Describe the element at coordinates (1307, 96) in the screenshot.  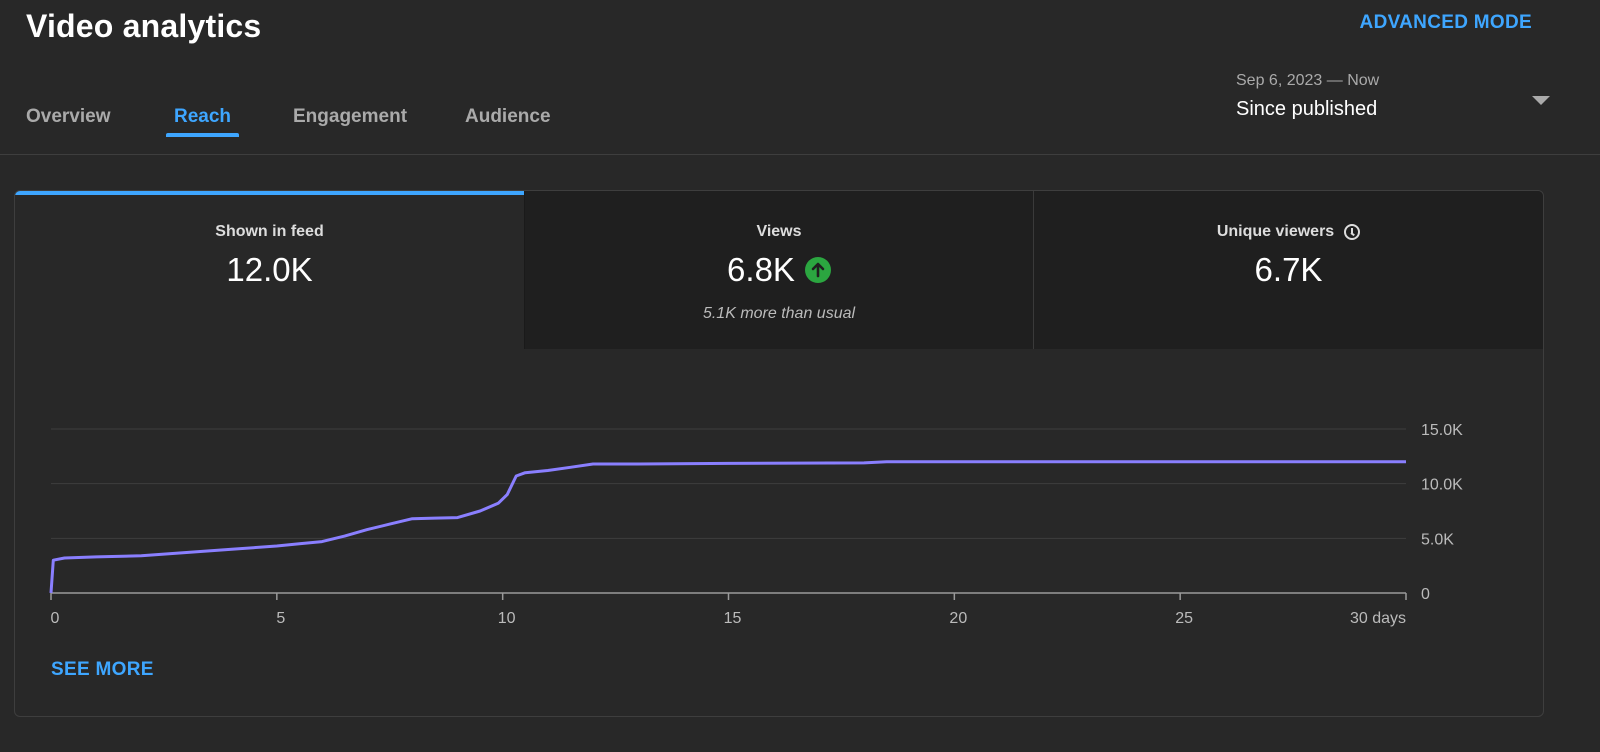
I see `date-range-selector: Sep 6, 2023 — Now Since published` at that location.